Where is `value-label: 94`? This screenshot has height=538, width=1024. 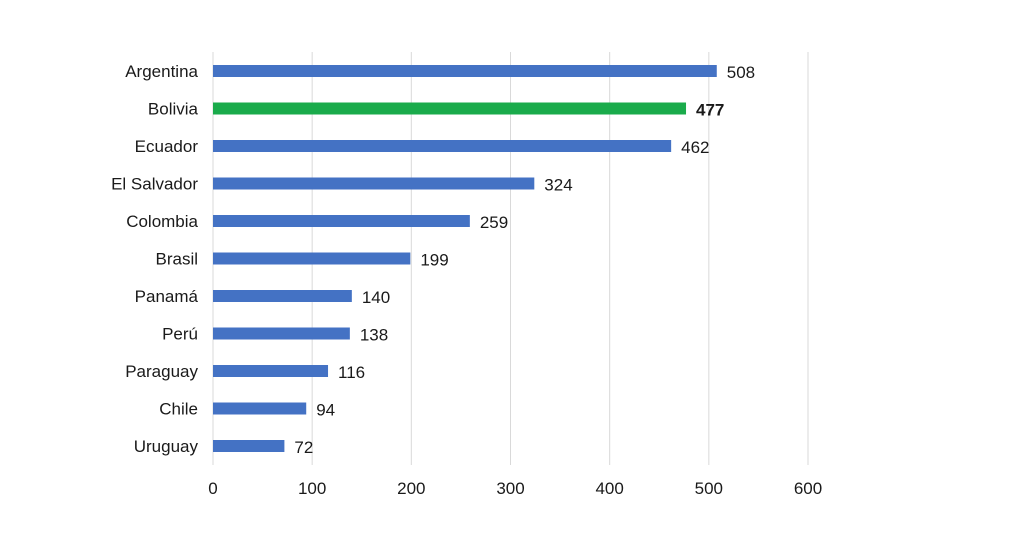
value-label: 94 is located at coordinates (325, 410).